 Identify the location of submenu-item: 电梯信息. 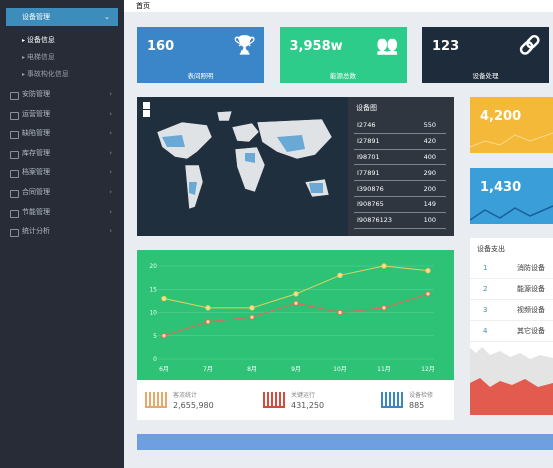
(62, 57).